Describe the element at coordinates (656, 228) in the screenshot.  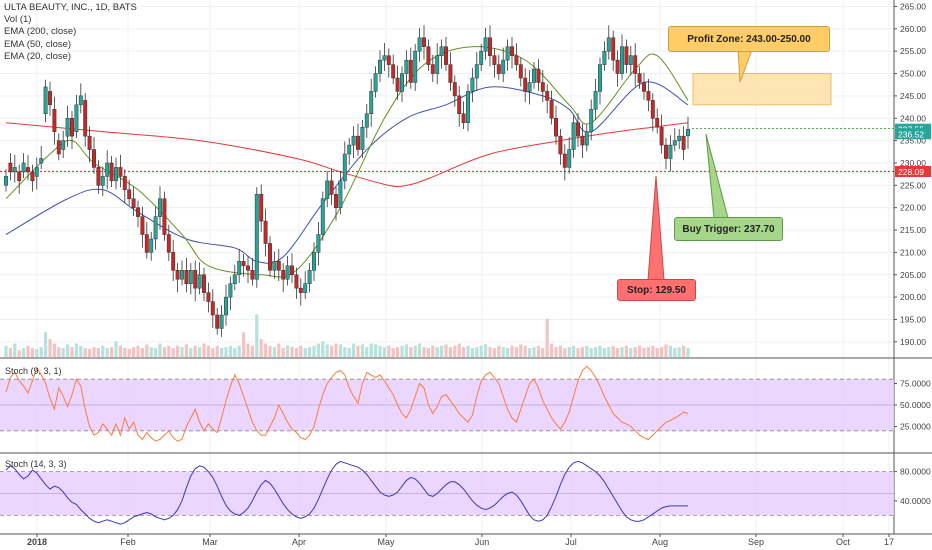
I see `stop-pointer` at that location.